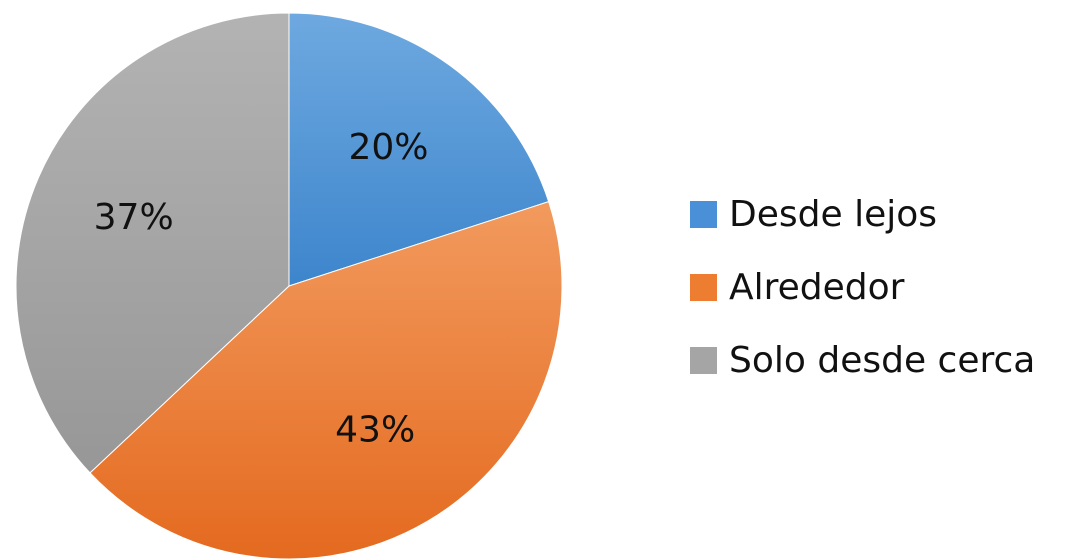 The width and height of the screenshot is (1070, 559). Describe the element at coordinates (134, 217) in the screenshot. I see `pie-slice-label: 37%` at that location.